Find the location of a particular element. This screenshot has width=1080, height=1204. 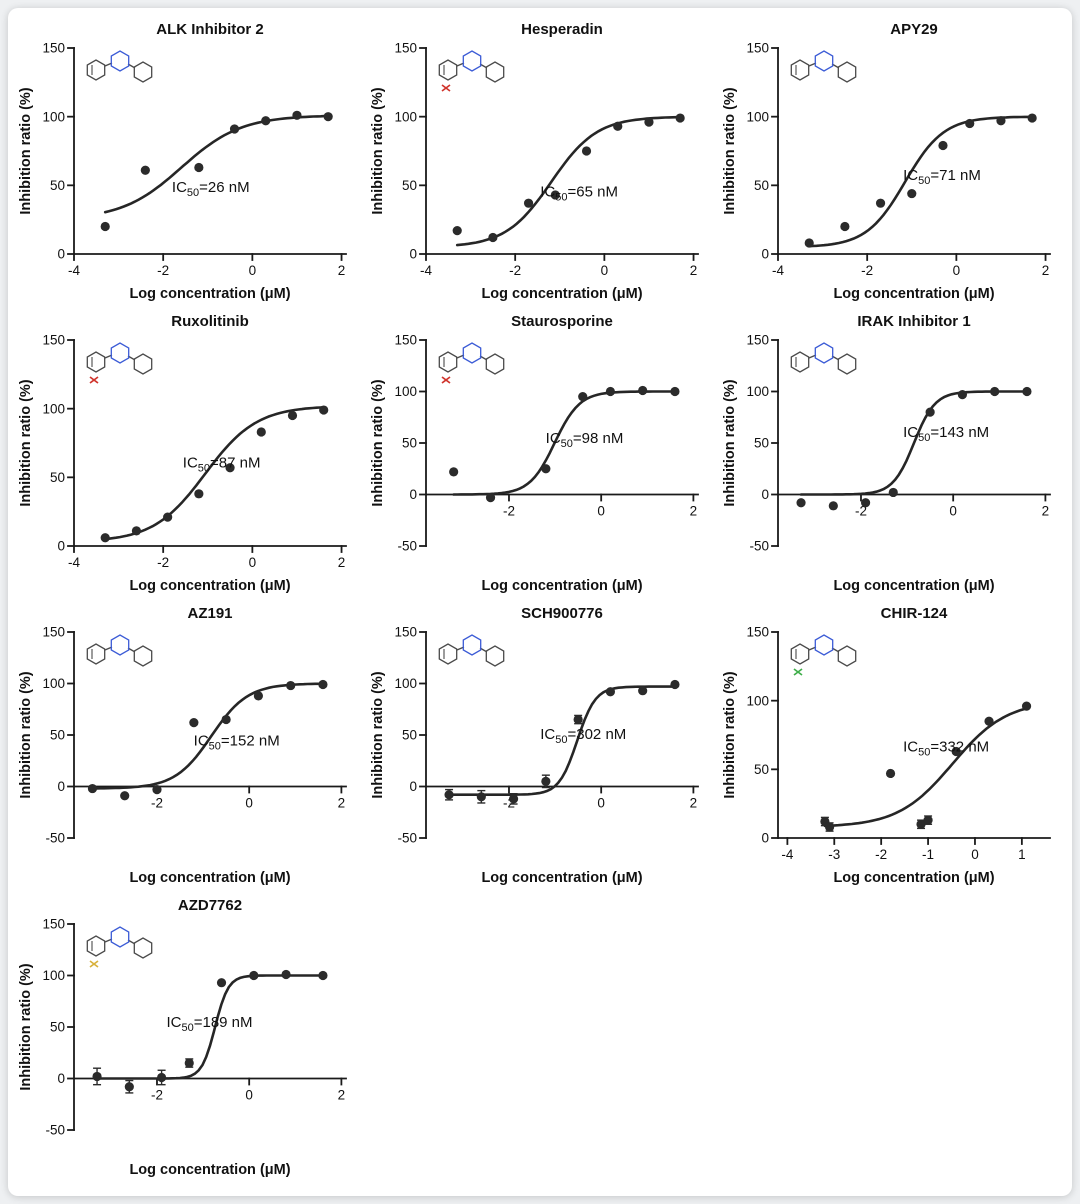

x-tick-label: -4 is located at coordinates (426, 270).